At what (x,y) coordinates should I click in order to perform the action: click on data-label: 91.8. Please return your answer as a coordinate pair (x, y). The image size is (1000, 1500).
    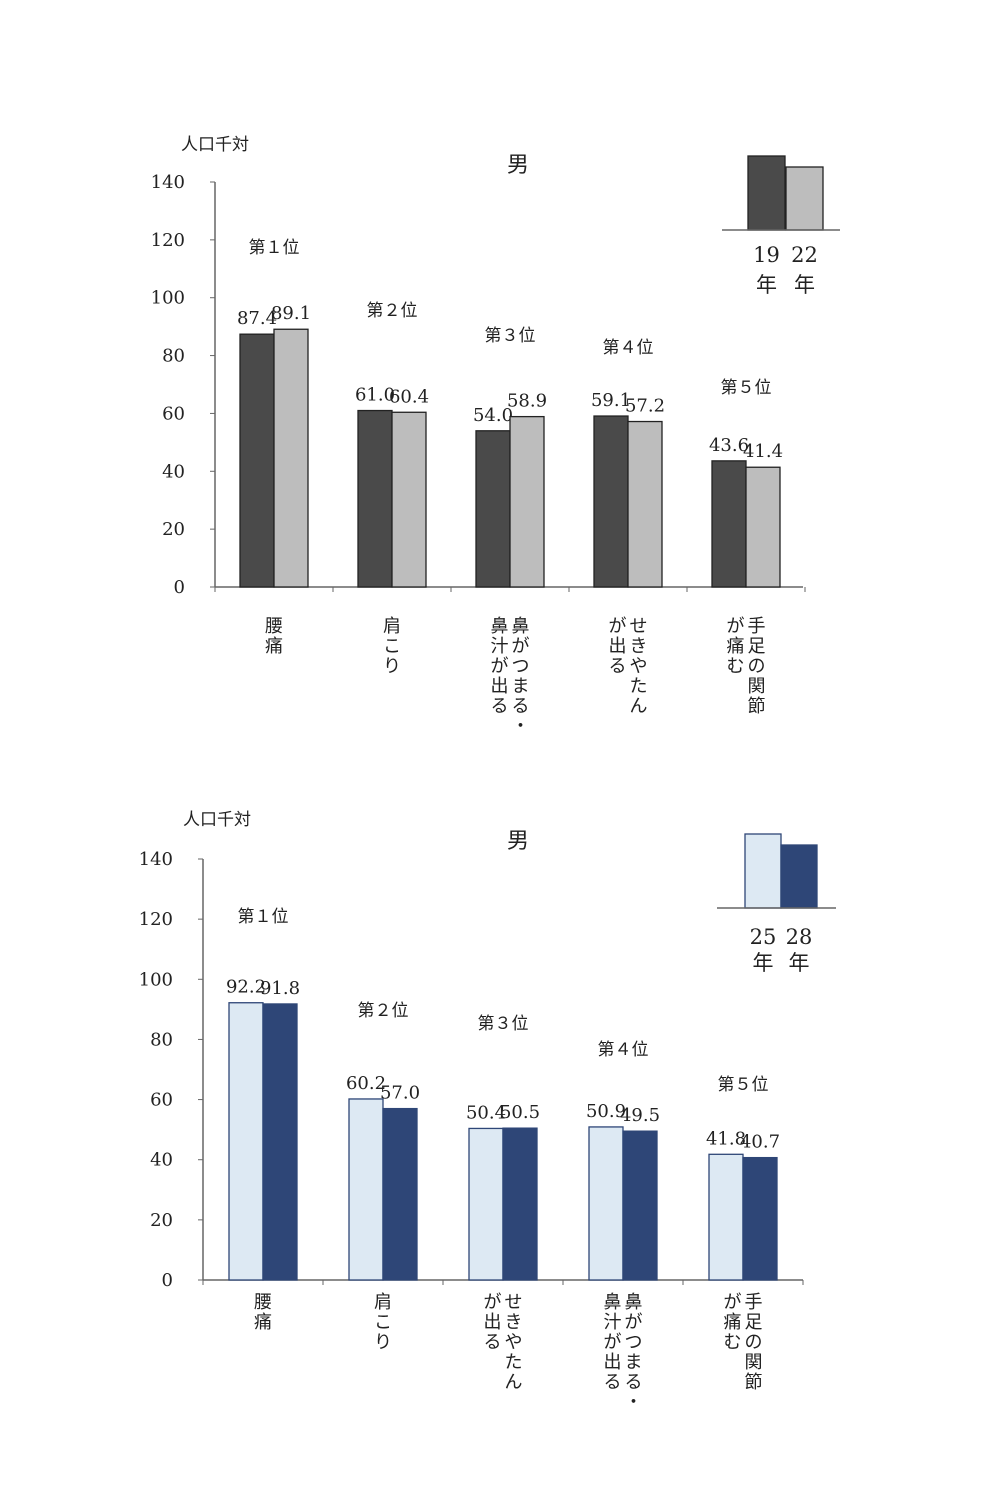
    Looking at the image, I should click on (280, 988).